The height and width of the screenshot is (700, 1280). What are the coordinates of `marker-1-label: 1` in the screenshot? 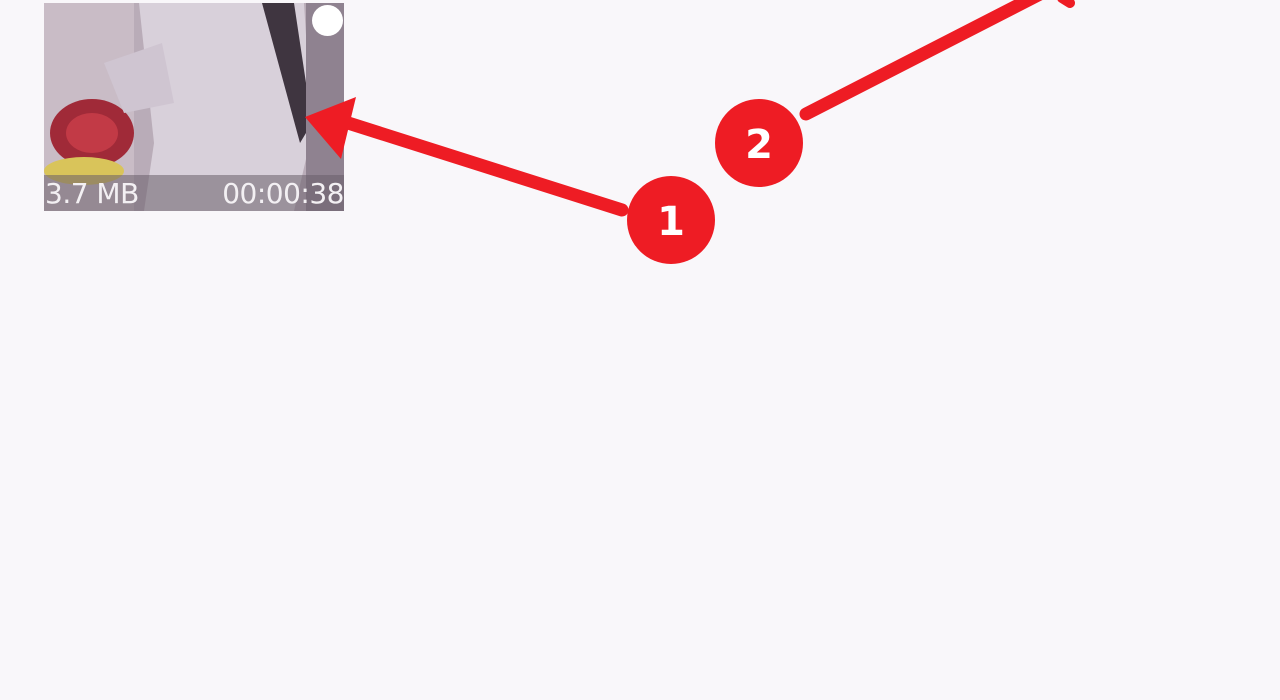 It's located at (671, 222).